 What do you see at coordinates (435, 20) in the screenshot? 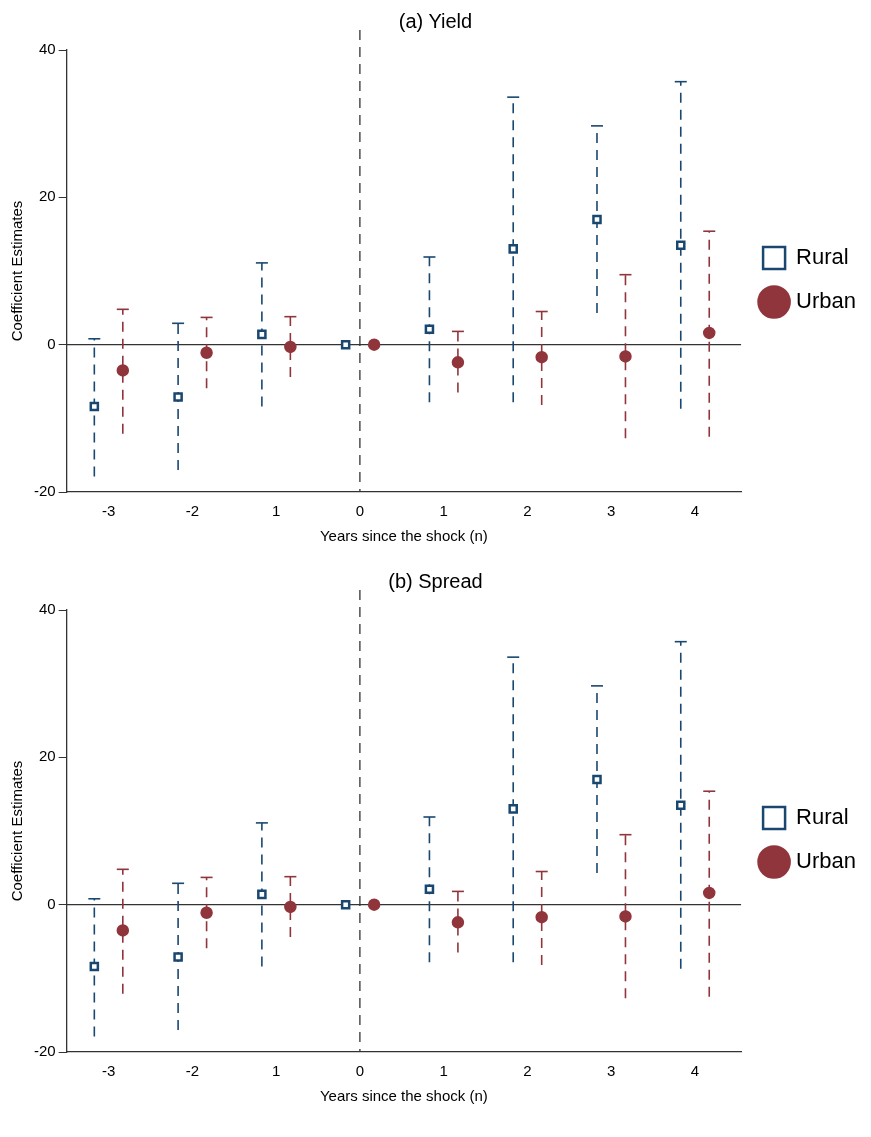
I see `chart-title: (a) Yield` at bounding box center [435, 20].